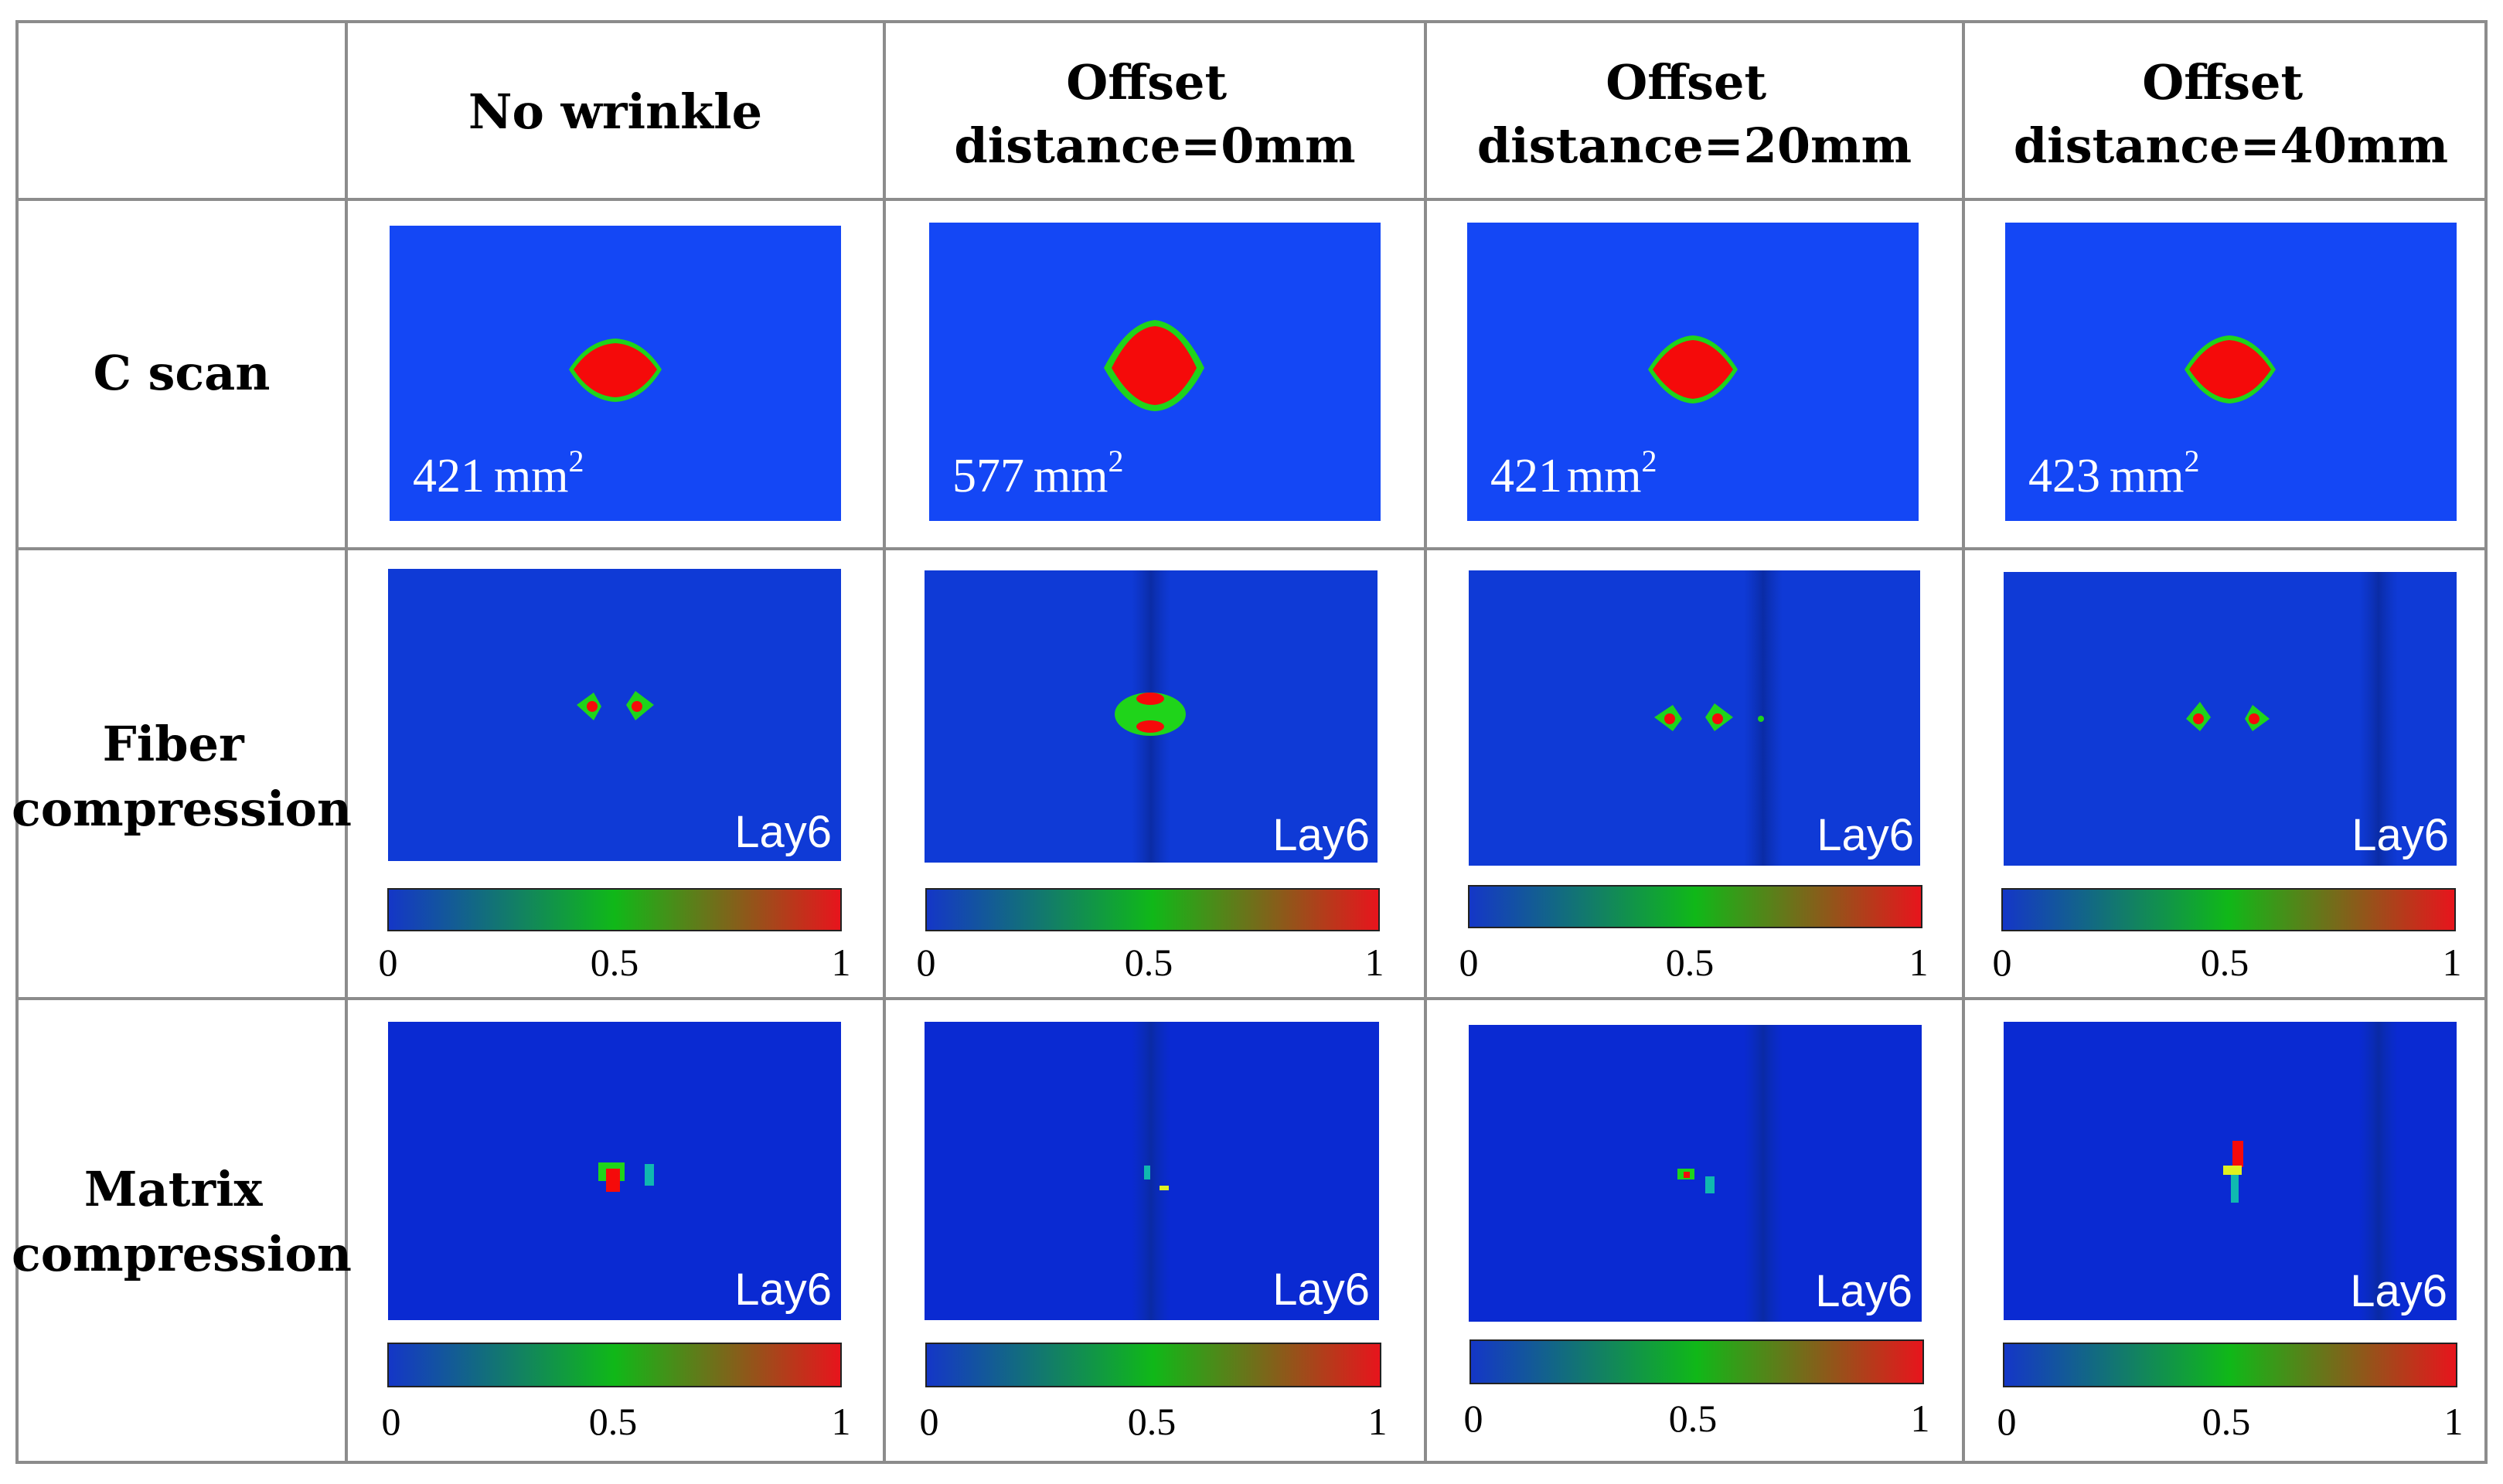 The height and width of the screenshot is (1484, 2503). I want to click on matrix-panel-offset-40mm: Lay6, so click(2230, 1171).